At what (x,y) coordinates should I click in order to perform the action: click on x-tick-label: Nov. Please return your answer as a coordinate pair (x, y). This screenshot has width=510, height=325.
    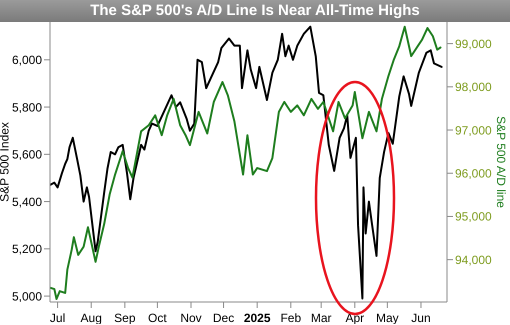
    Looking at the image, I should click on (191, 318).